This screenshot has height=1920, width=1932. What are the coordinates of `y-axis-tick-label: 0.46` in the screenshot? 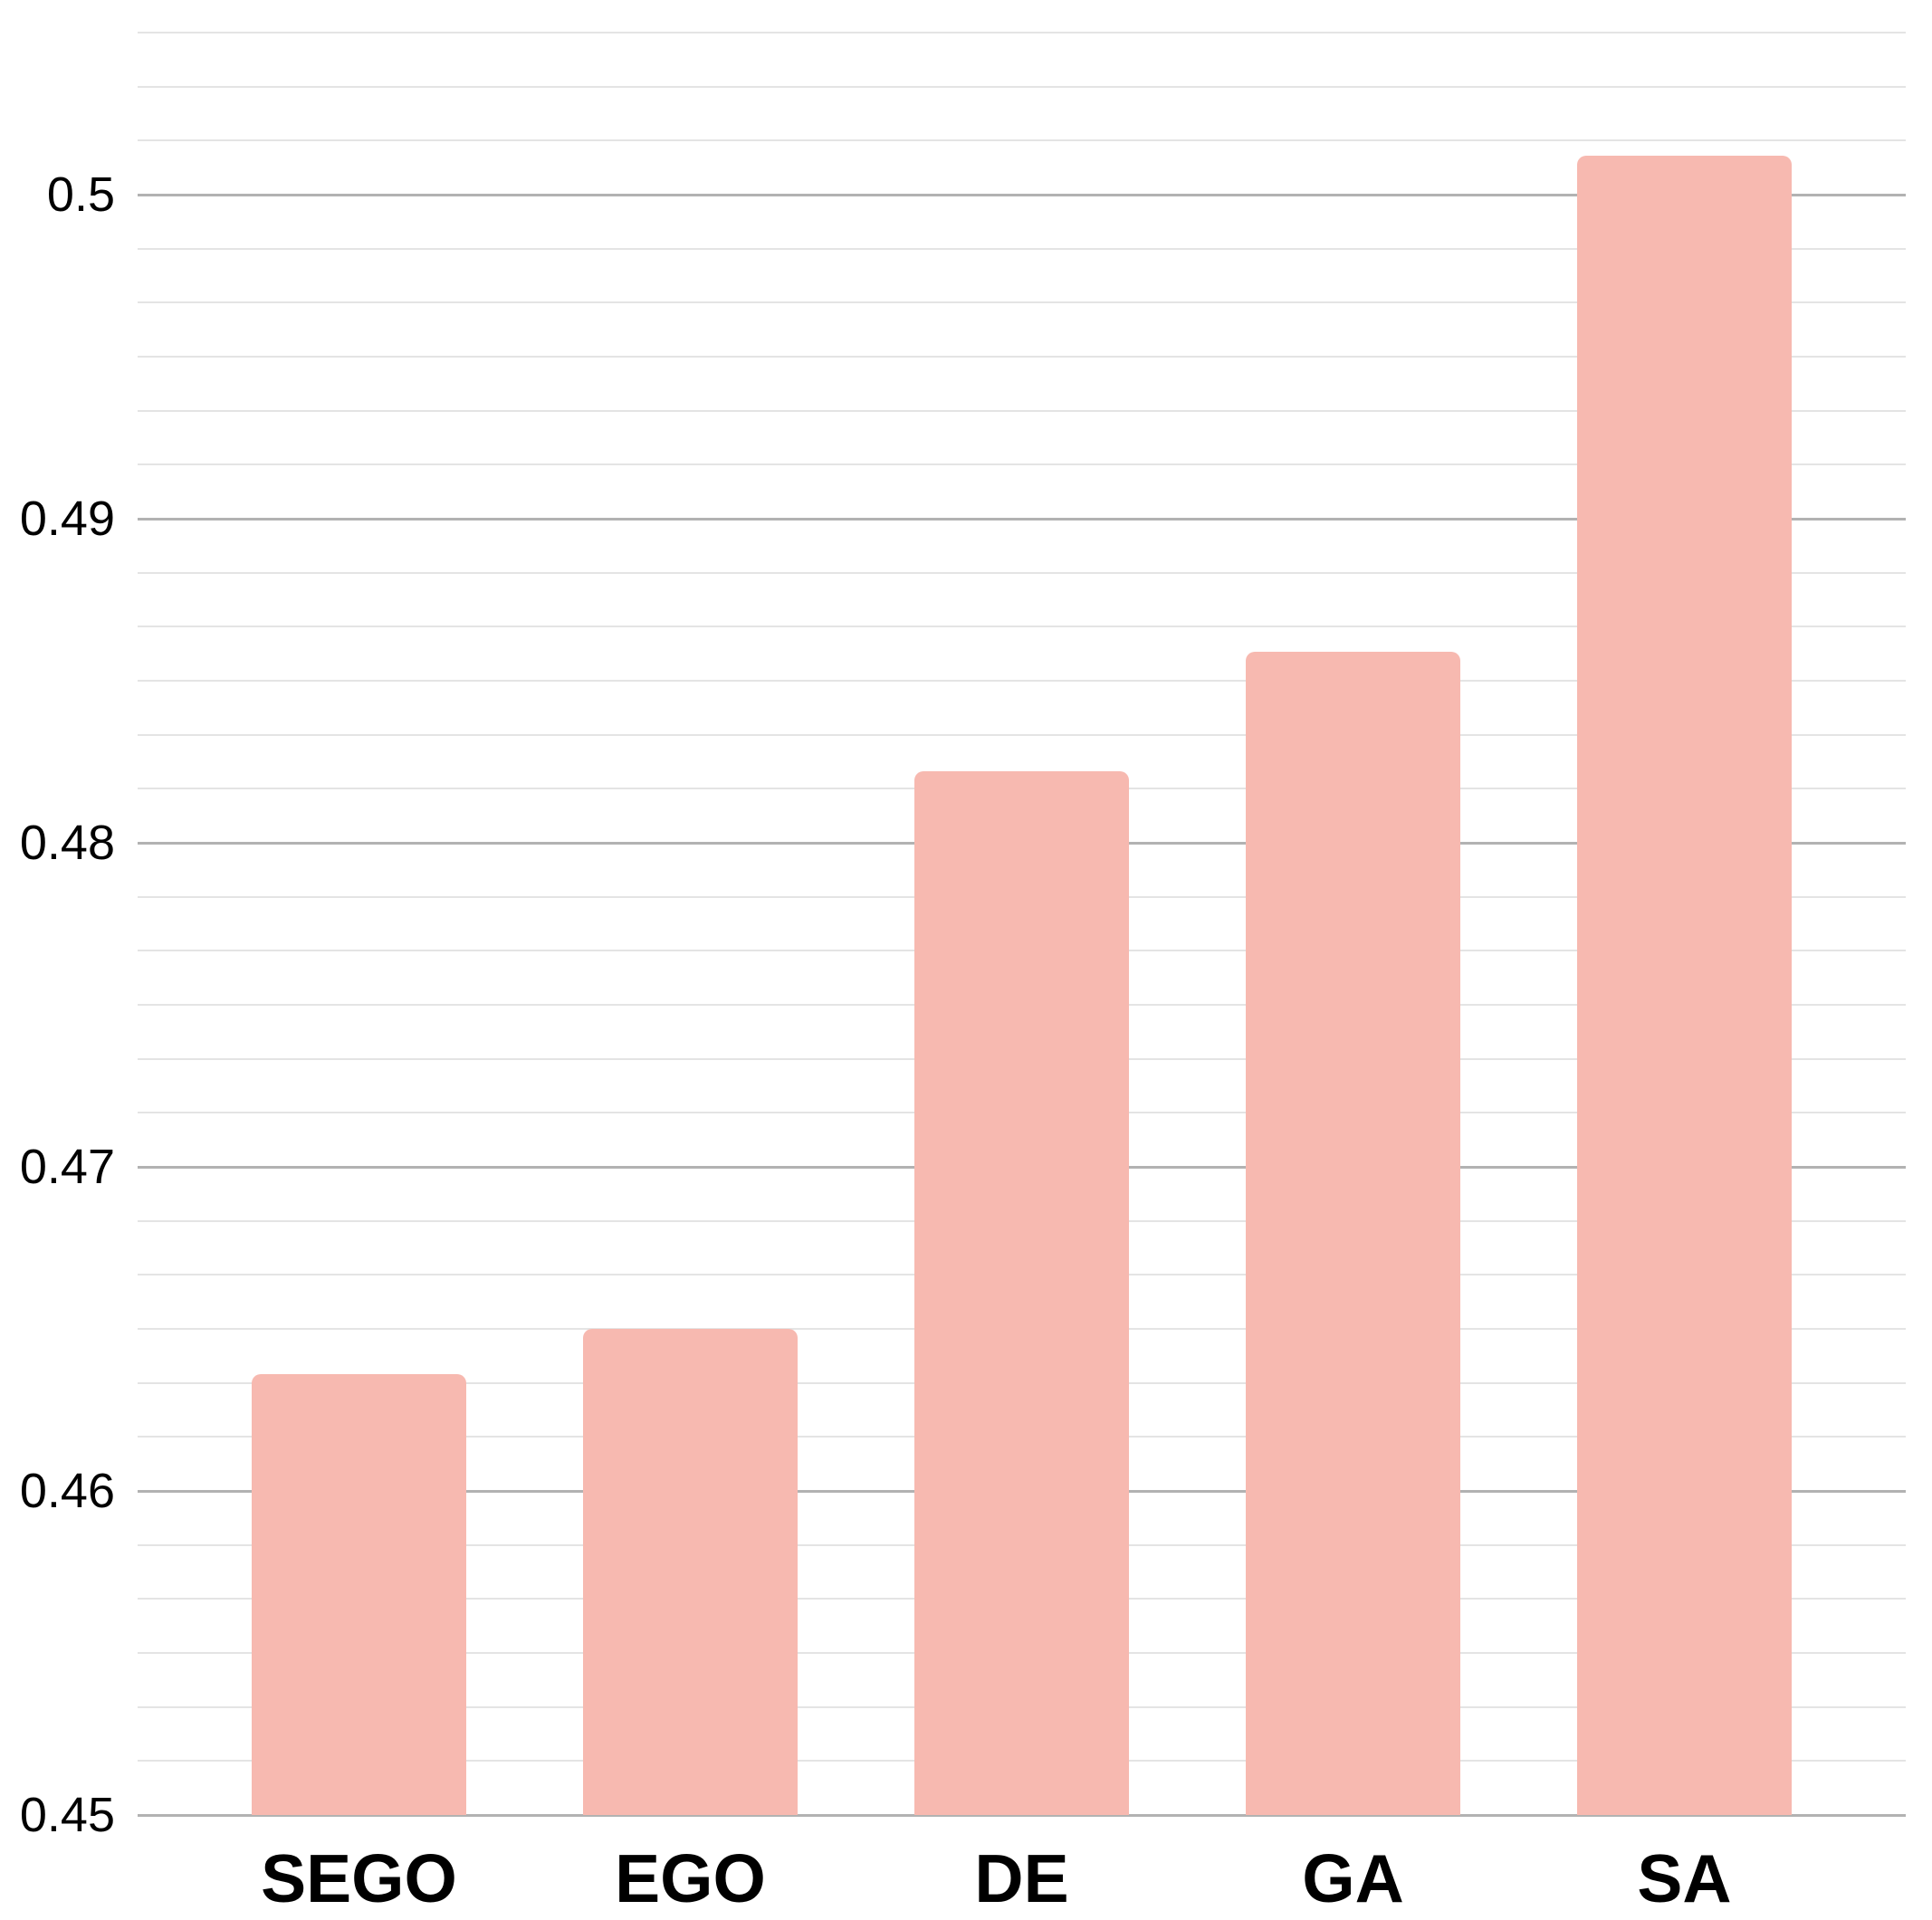 It's located at (67, 1491).